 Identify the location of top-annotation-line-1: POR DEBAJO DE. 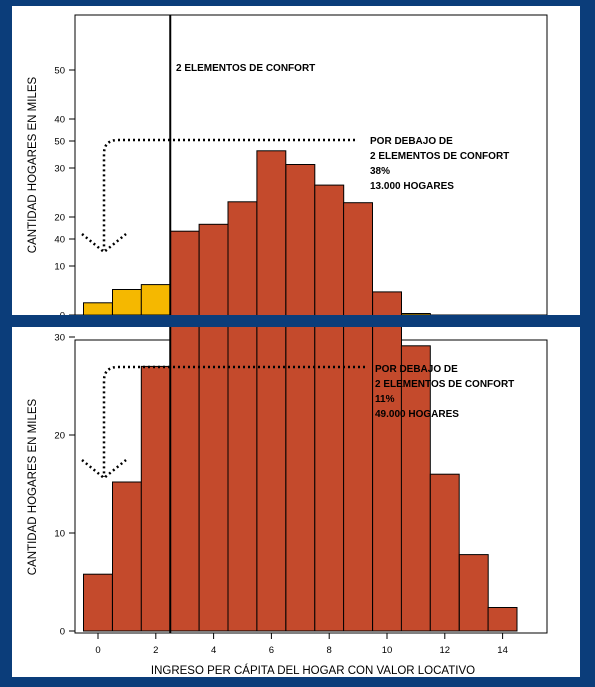
(411, 141).